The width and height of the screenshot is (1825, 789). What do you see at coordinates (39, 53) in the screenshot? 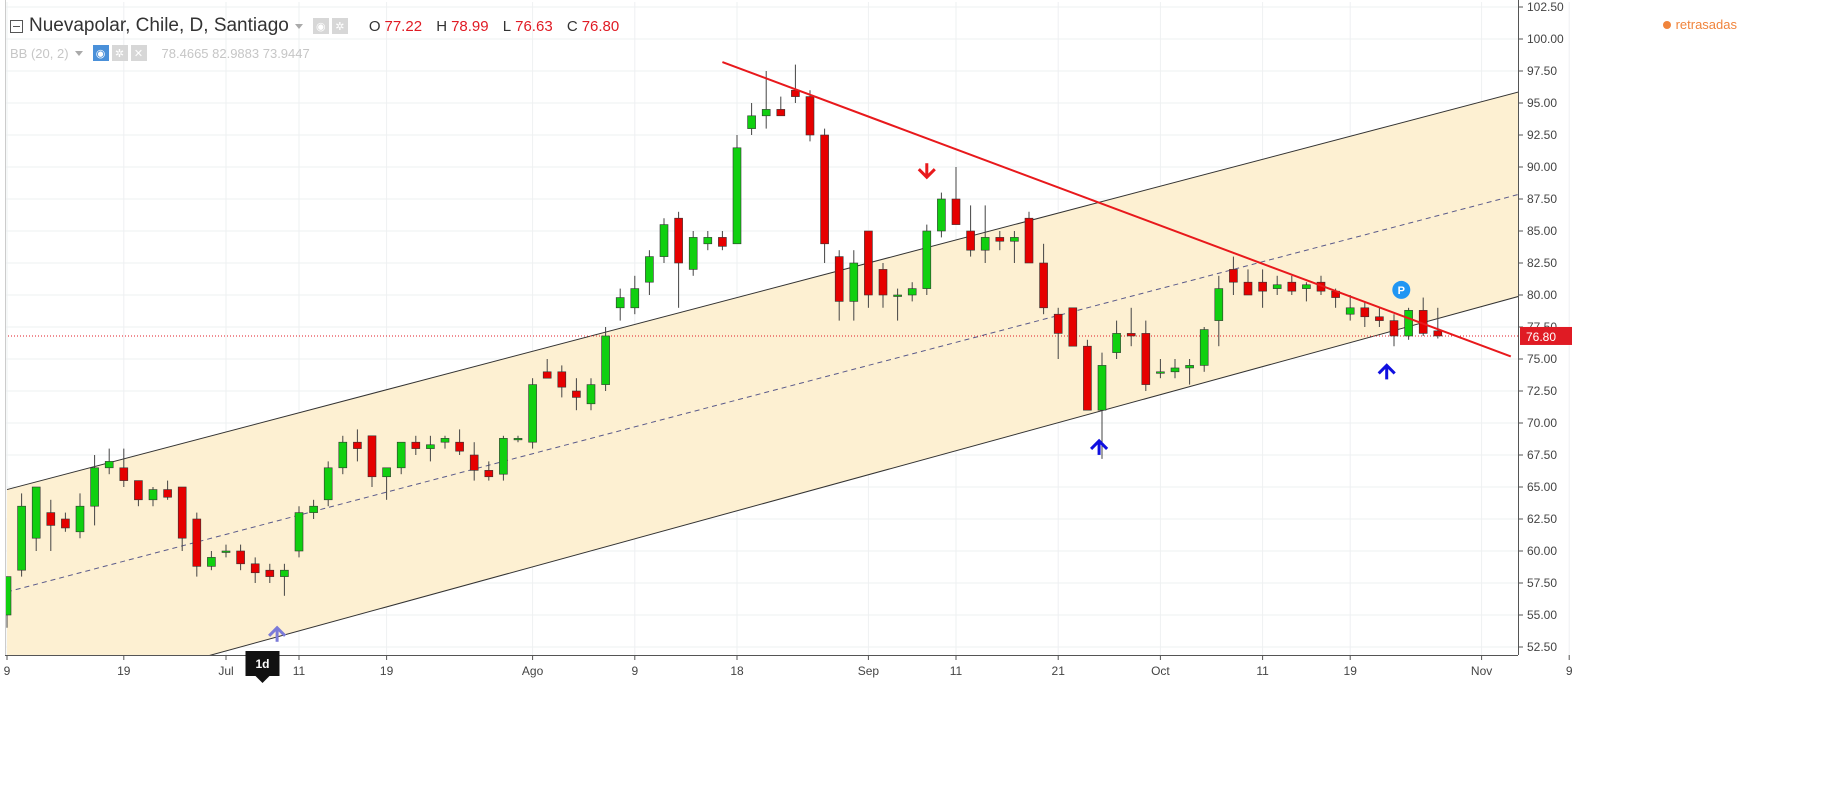
I see `indicator-name: BB (20, 2)` at bounding box center [39, 53].